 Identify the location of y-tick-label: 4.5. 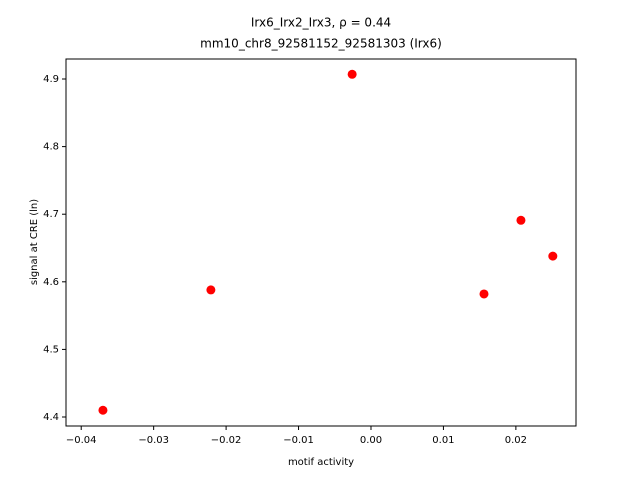
(51, 349).